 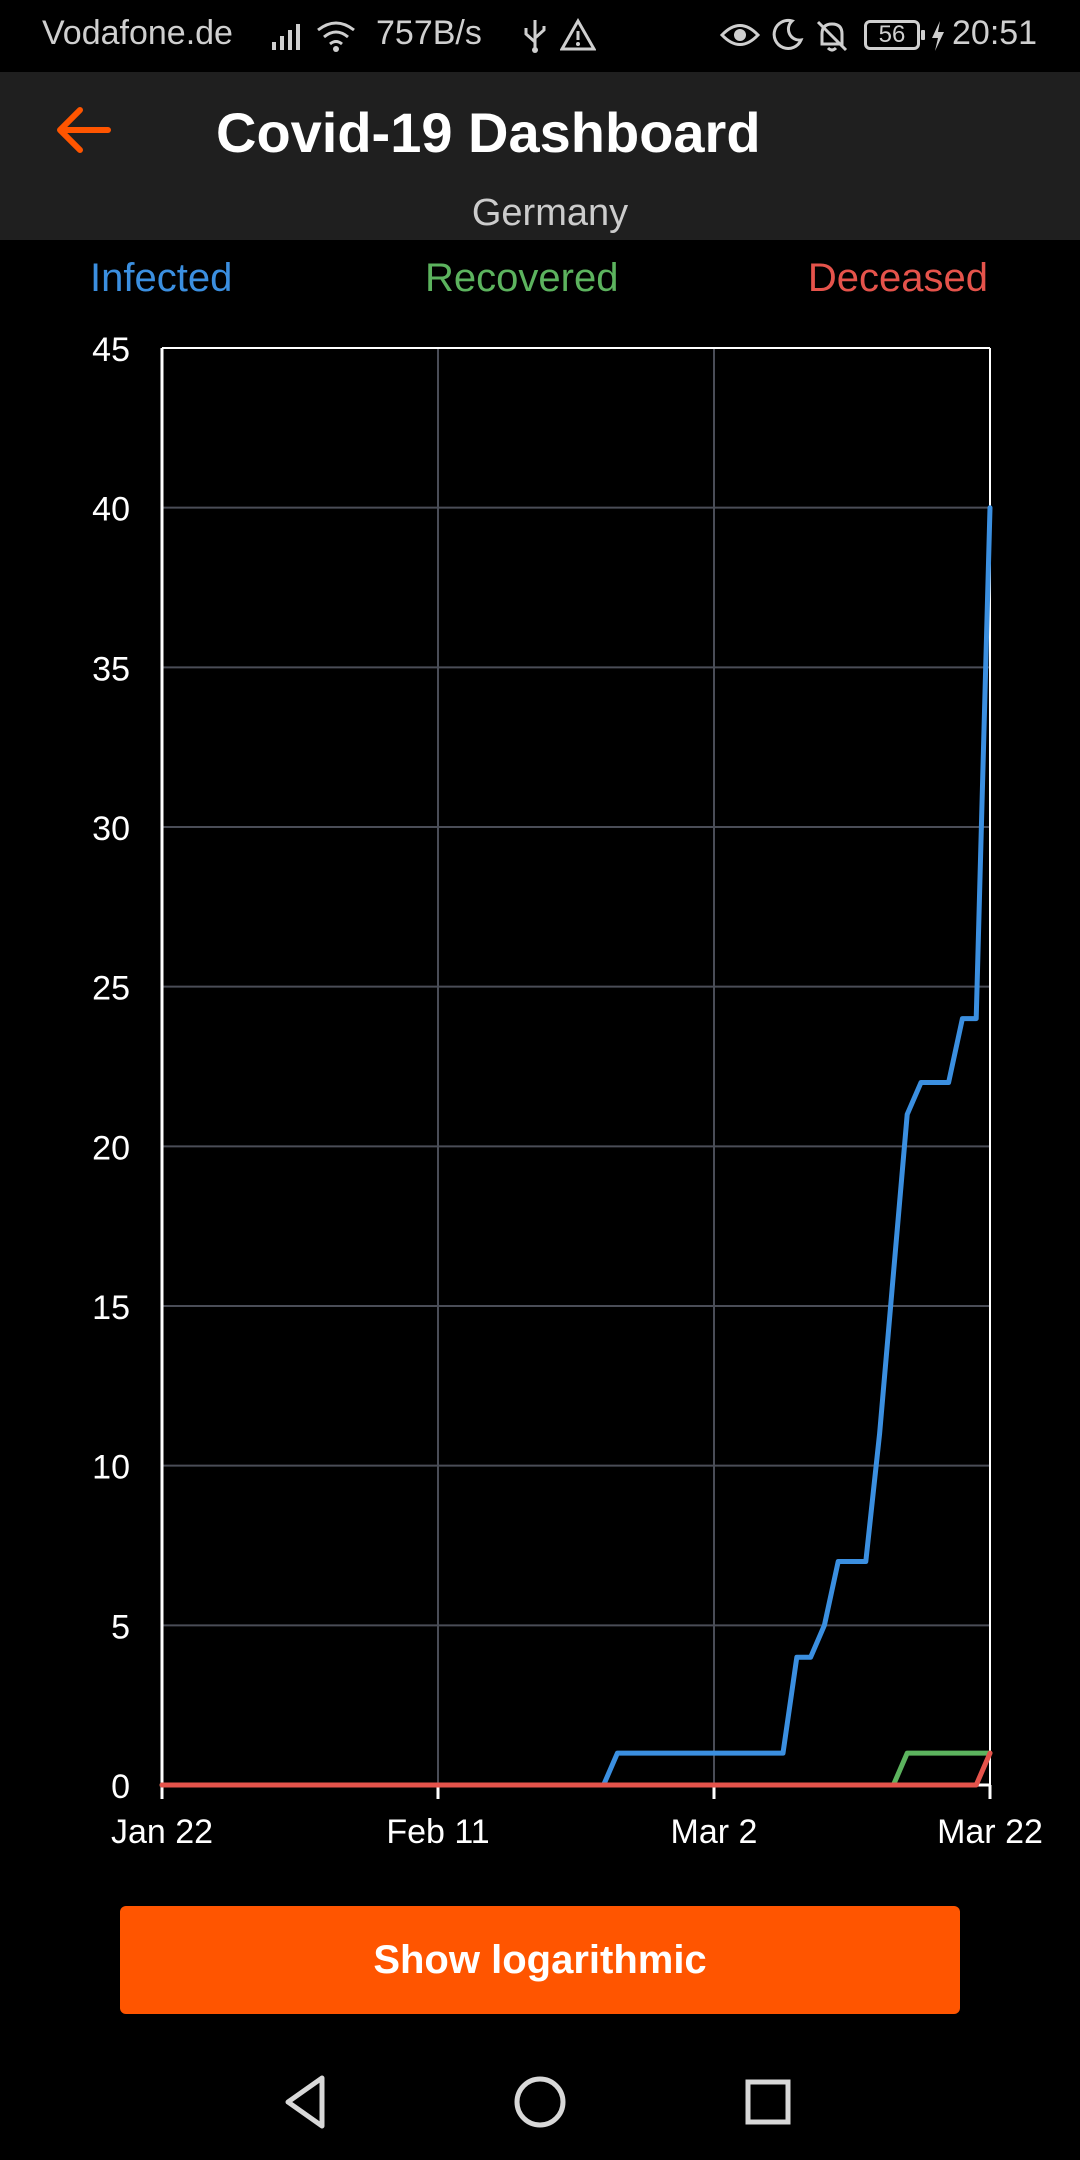 What do you see at coordinates (787, 35) in the screenshot?
I see `do-not-disturb-moon-icon` at bounding box center [787, 35].